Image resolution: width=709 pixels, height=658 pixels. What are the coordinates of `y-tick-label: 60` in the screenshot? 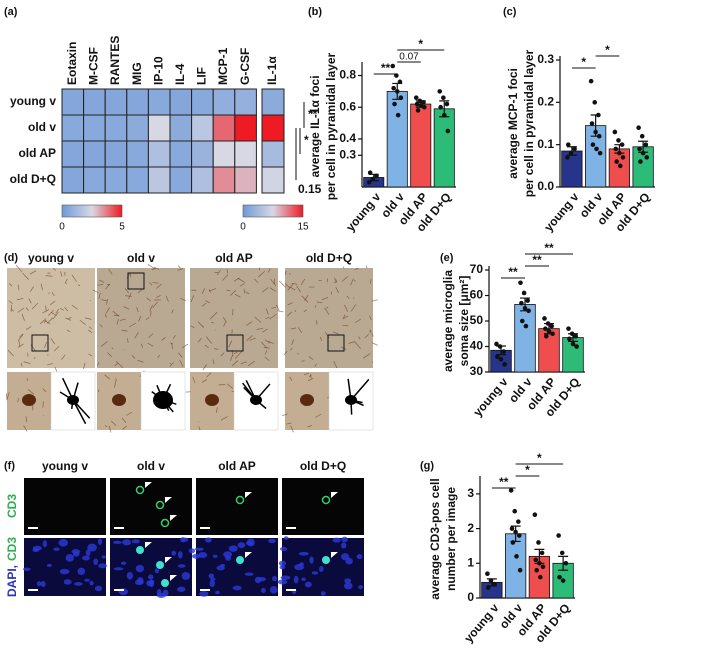 It's located at (477, 295).